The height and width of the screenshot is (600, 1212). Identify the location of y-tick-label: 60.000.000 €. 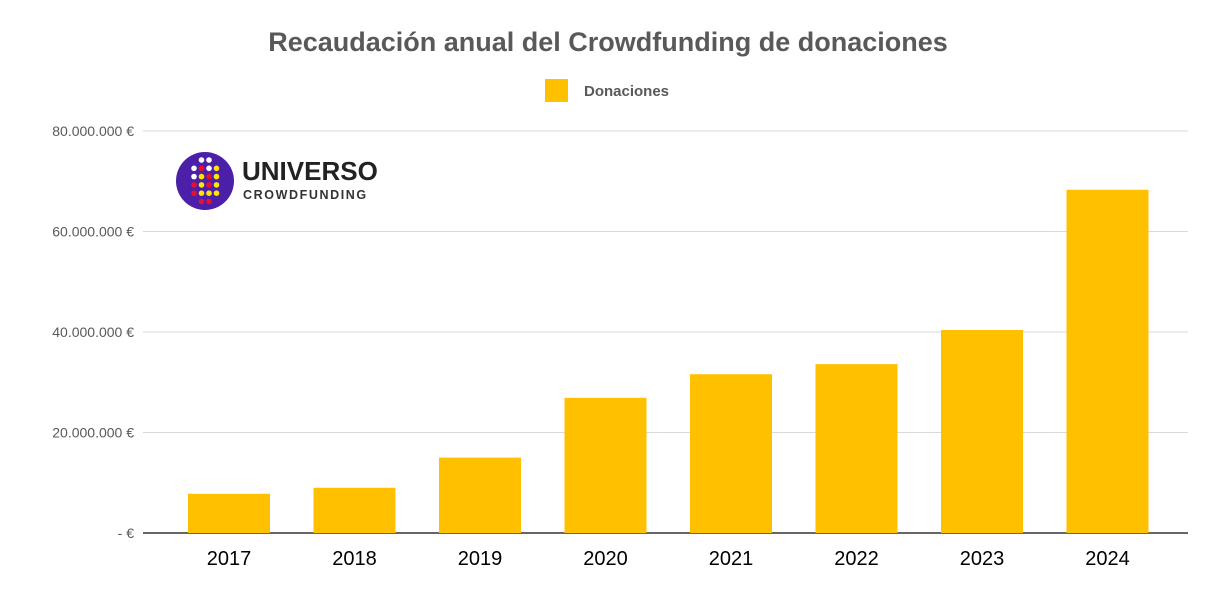
(93, 232).